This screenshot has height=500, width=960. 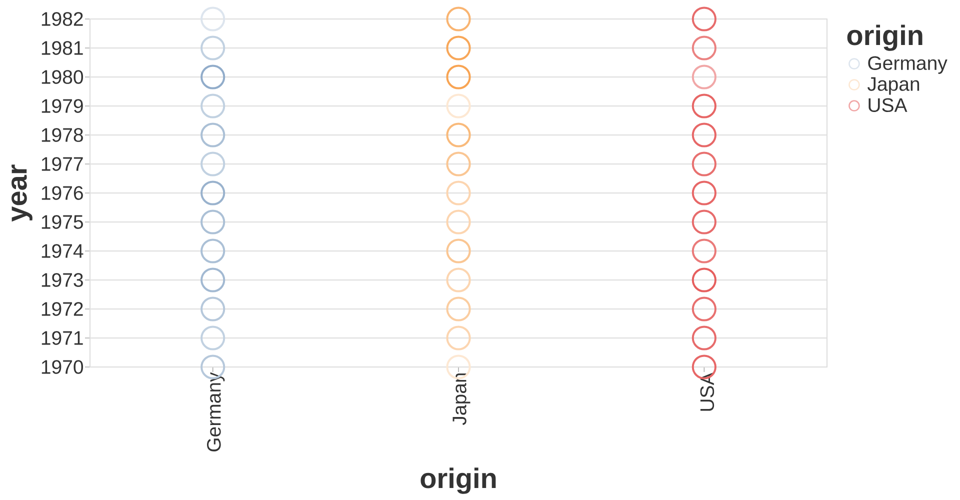 What do you see at coordinates (894, 86) in the screenshot?
I see `legend-label: Japan` at bounding box center [894, 86].